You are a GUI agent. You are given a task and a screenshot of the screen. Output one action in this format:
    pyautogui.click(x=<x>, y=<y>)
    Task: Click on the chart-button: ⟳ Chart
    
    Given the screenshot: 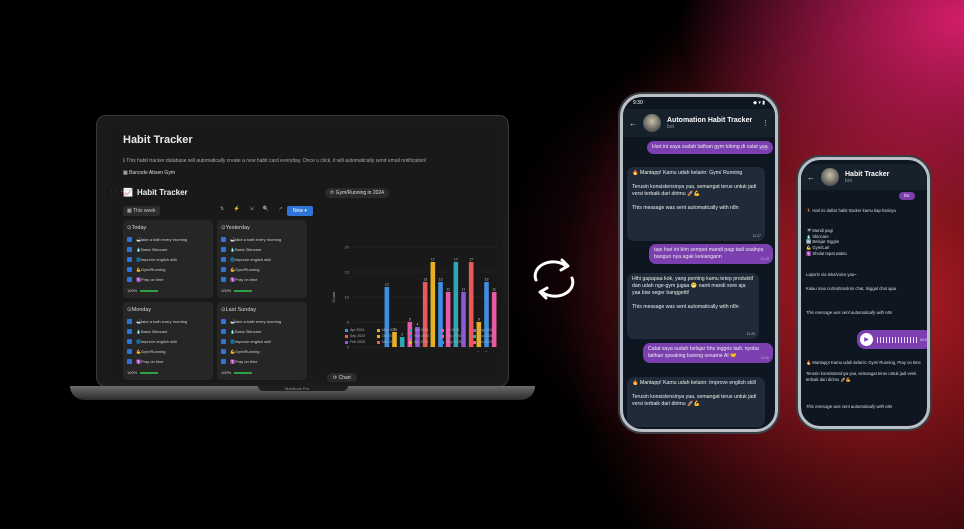 What is the action you would take?
    pyautogui.click(x=342, y=377)
    